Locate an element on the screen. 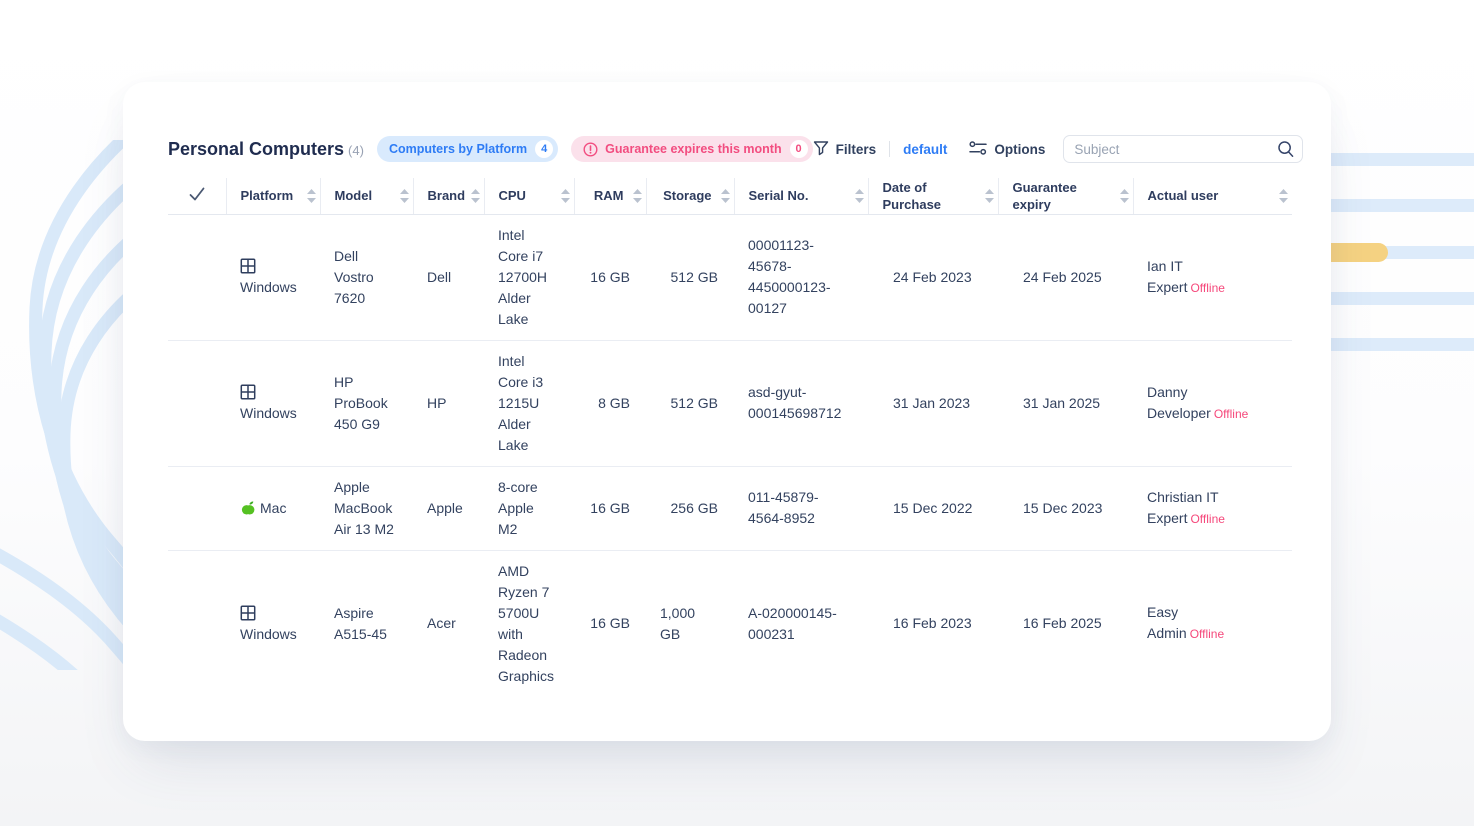 Image resolution: width=1474 pixels, height=826 pixels. select-all-check-icon is located at coordinates (197, 194).